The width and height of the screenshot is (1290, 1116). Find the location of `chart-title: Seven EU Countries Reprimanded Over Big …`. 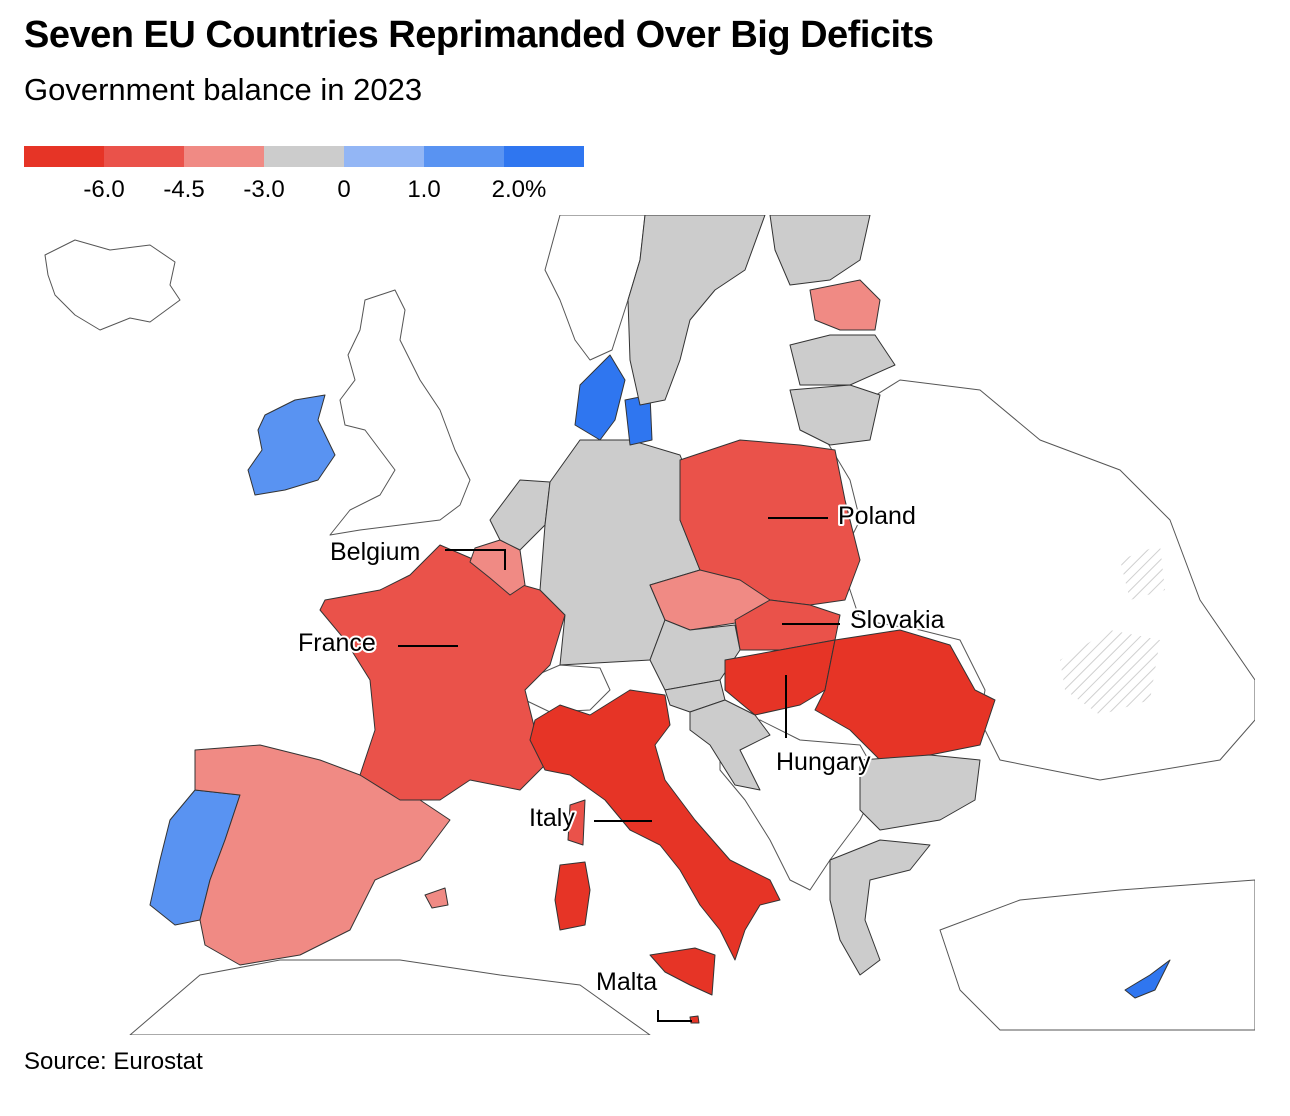

chart-title: Seven EU Countries Reprimanded Over Big … is located at coordinates (479, 35).